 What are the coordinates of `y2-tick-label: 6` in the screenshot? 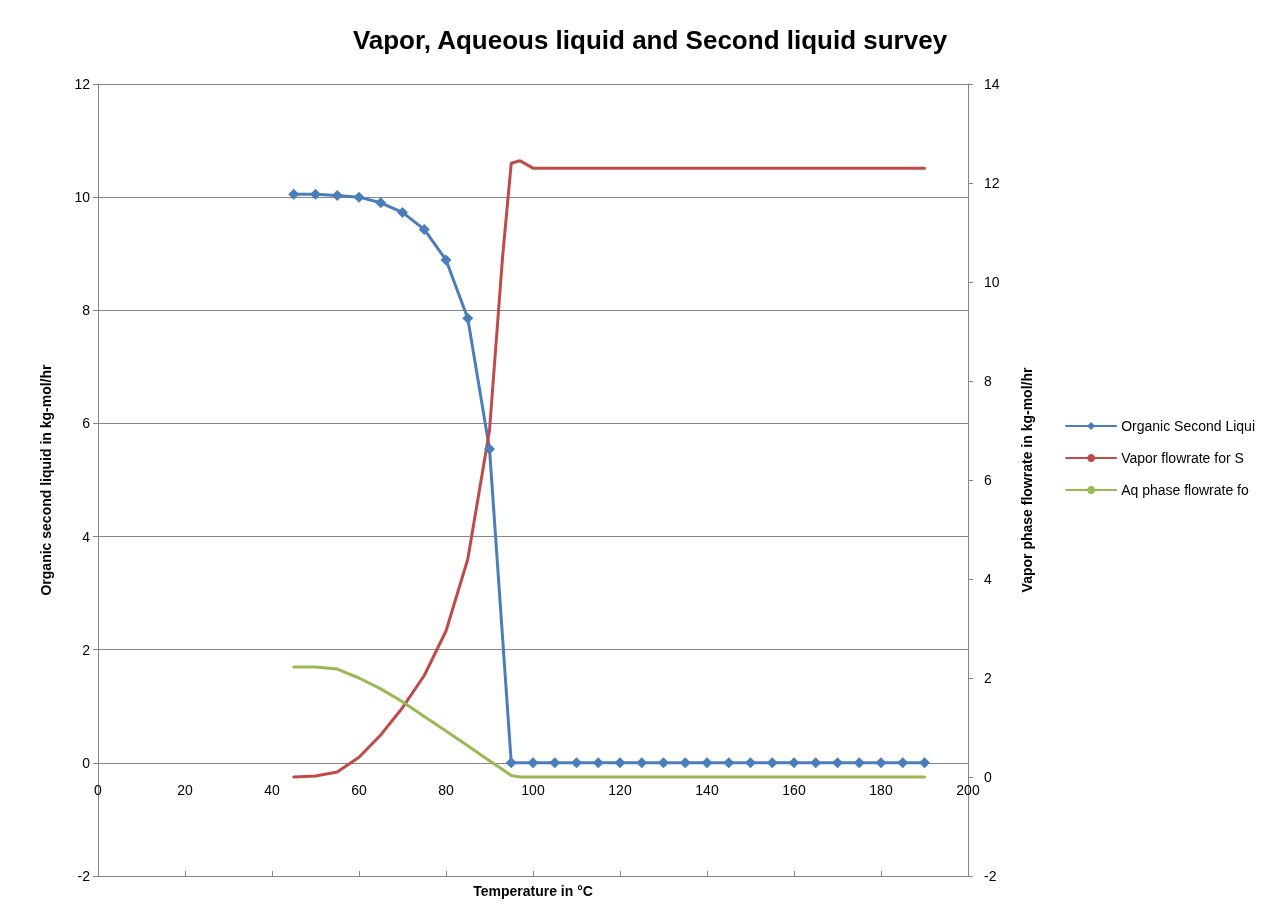 It's located at (988, 480).